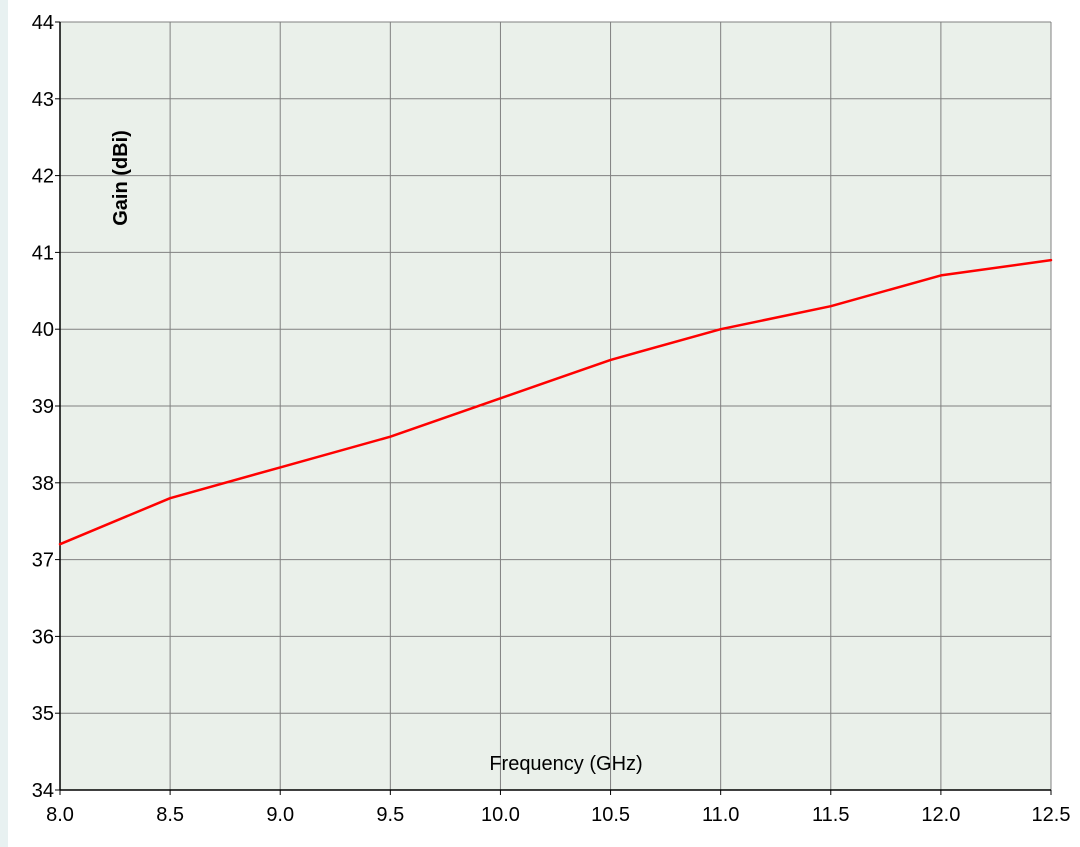 The width and height of the screenshot is (1080, 847). Describe the element at coordinates (43, 23) in the screenshot. I see `y-tick-label: 44` at that location.